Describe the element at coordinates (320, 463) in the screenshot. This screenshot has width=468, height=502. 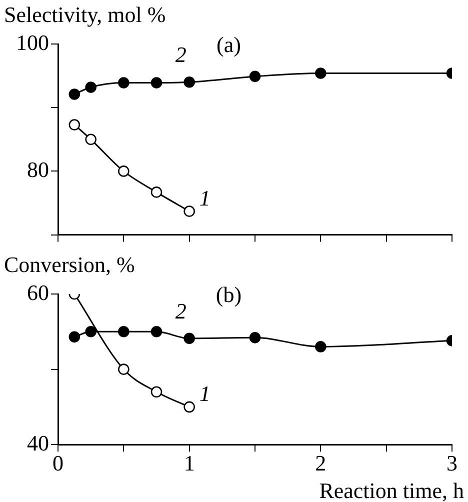
I see `x-tick-label: 2` at that location.